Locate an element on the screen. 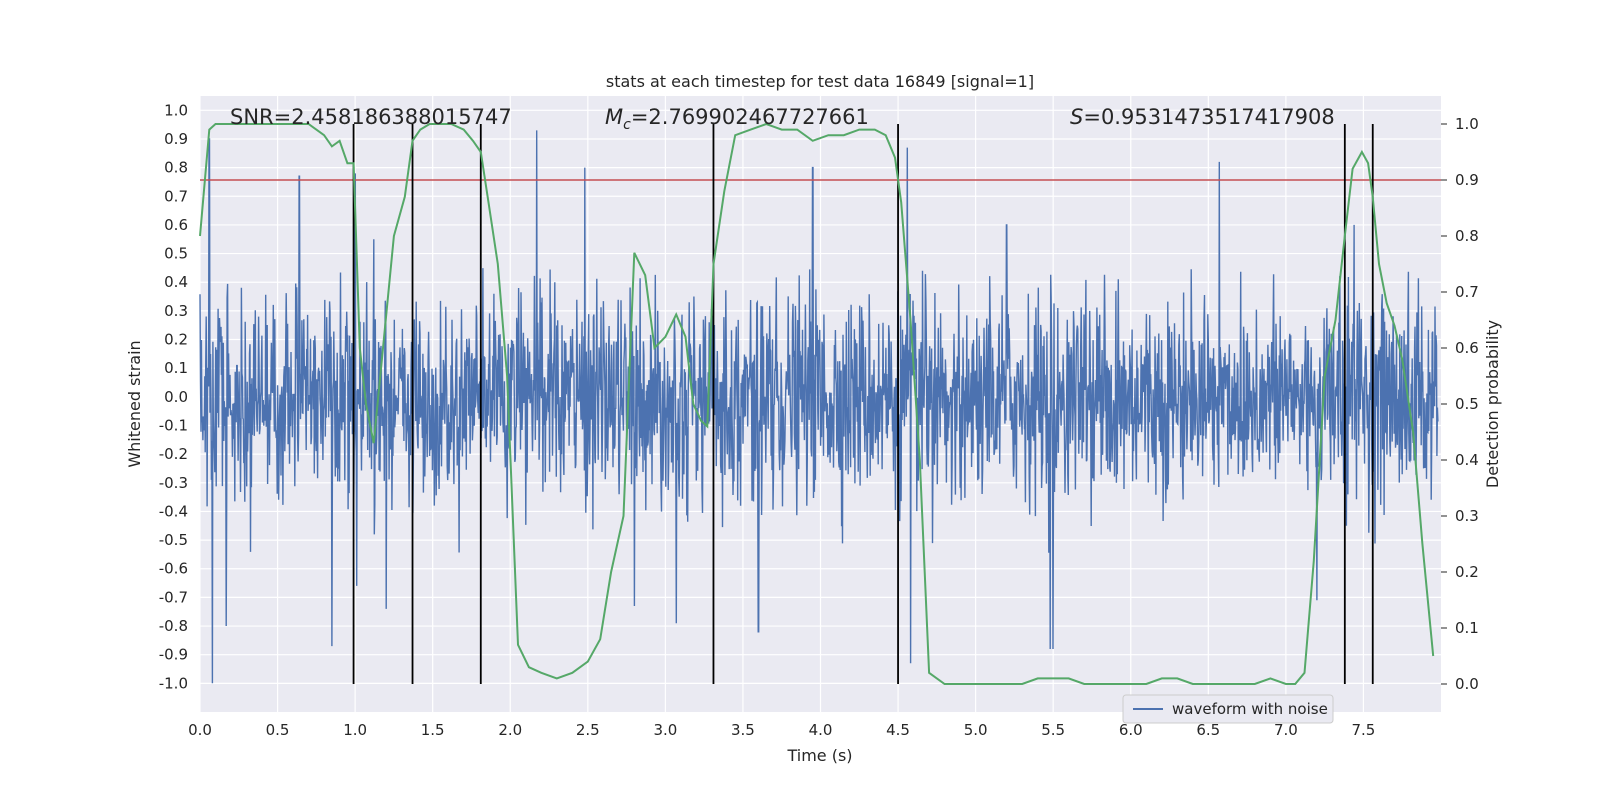  x-tick-label: 6.5 is located at coordinates (1208, 730).